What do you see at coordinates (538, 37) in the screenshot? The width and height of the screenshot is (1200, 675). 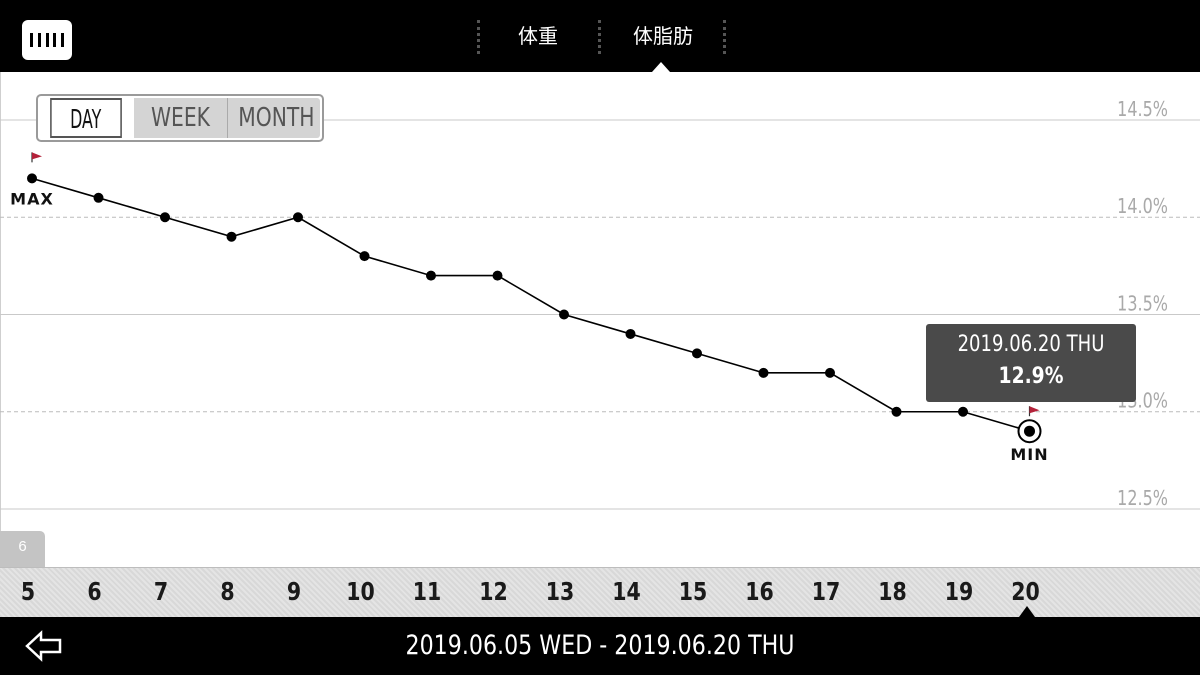 I see `tab-weight: 体重` at bounding box center [538, 37].